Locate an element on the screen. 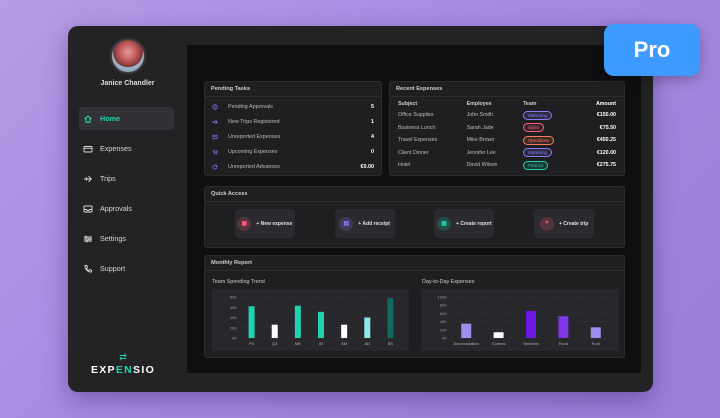 This screenshot has height=418, width=720. chart-title: Day-to-Day Expenses is located at coordinates (448, 282).